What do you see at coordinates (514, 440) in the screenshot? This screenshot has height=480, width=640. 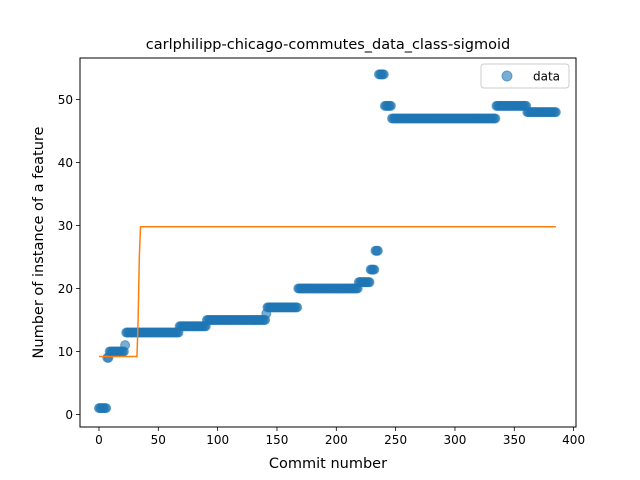 I see `x-tick-label: 350` at bounding box center [514, 440].